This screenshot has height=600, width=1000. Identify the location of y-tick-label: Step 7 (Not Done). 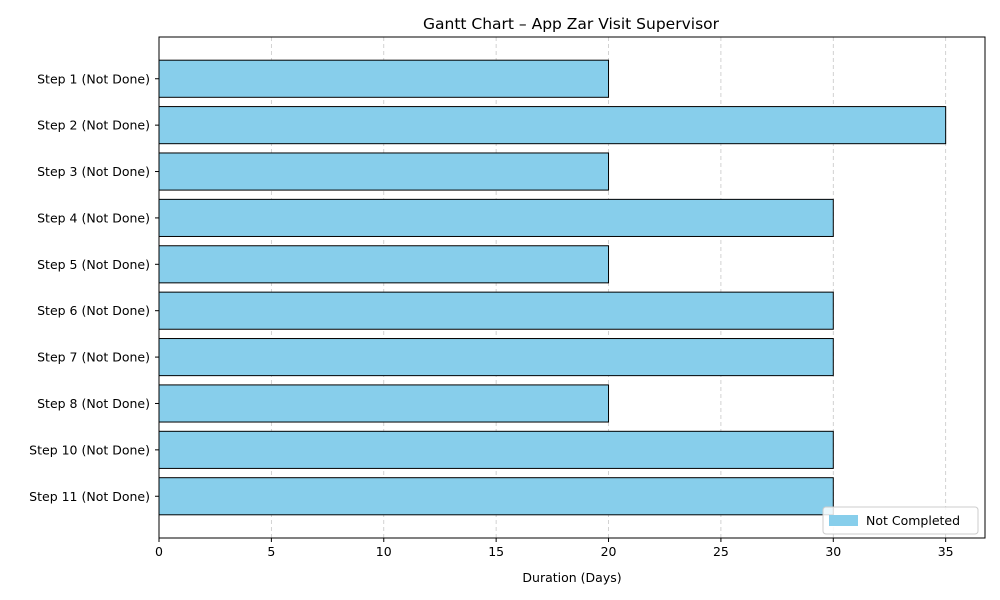
(93, 357).